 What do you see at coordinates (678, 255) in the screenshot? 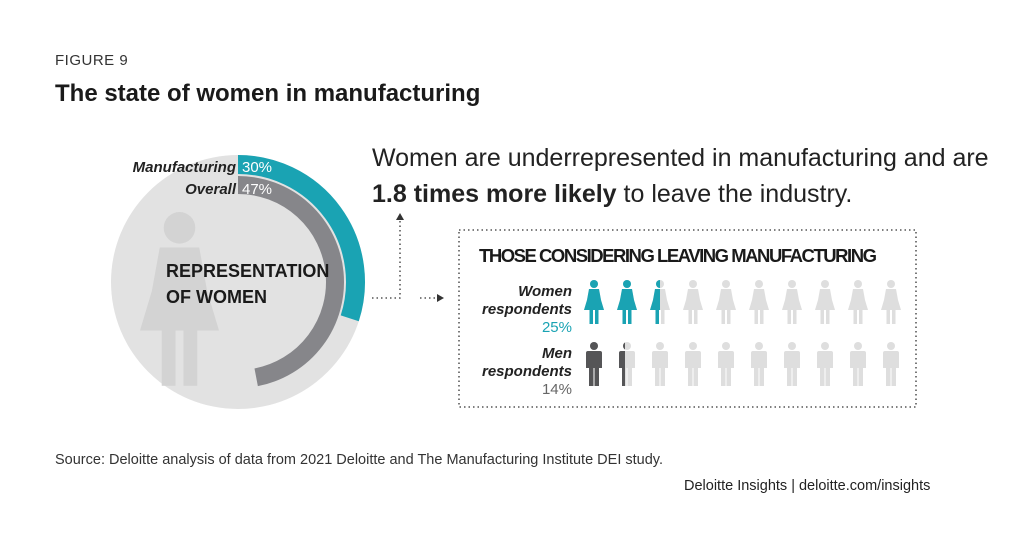
I see `panel-title: THOSE CONSIDERING LEAVING MANUFACTURING` at bounding box center [678, 255].